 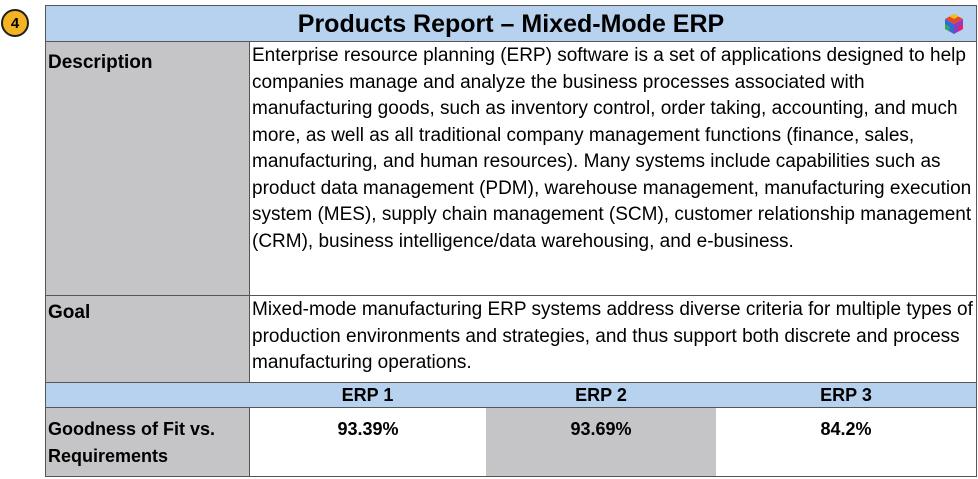 I want to click on step-number-badge: 4, so click(x=15, y=23).